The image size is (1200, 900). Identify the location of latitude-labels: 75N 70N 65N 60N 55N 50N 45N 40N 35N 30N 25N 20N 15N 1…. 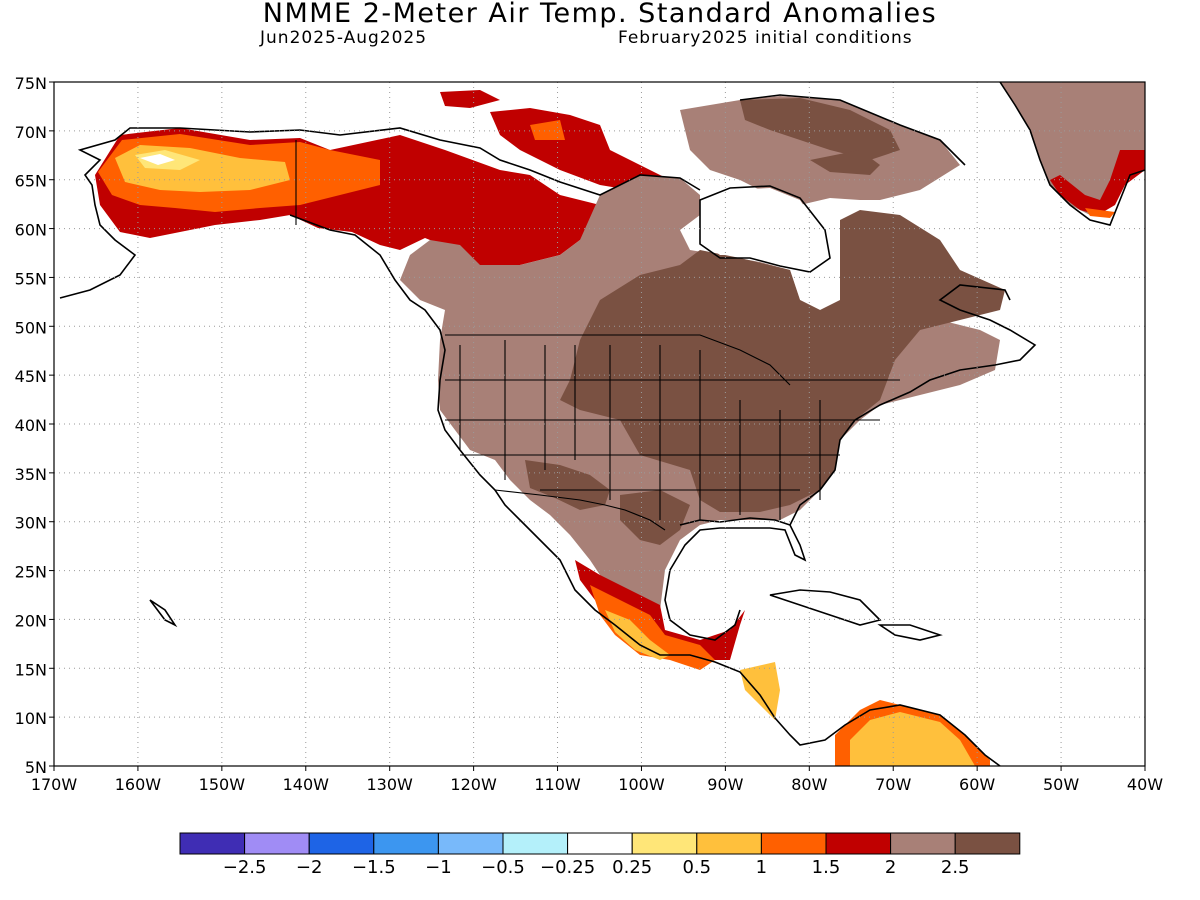
(31, 425).